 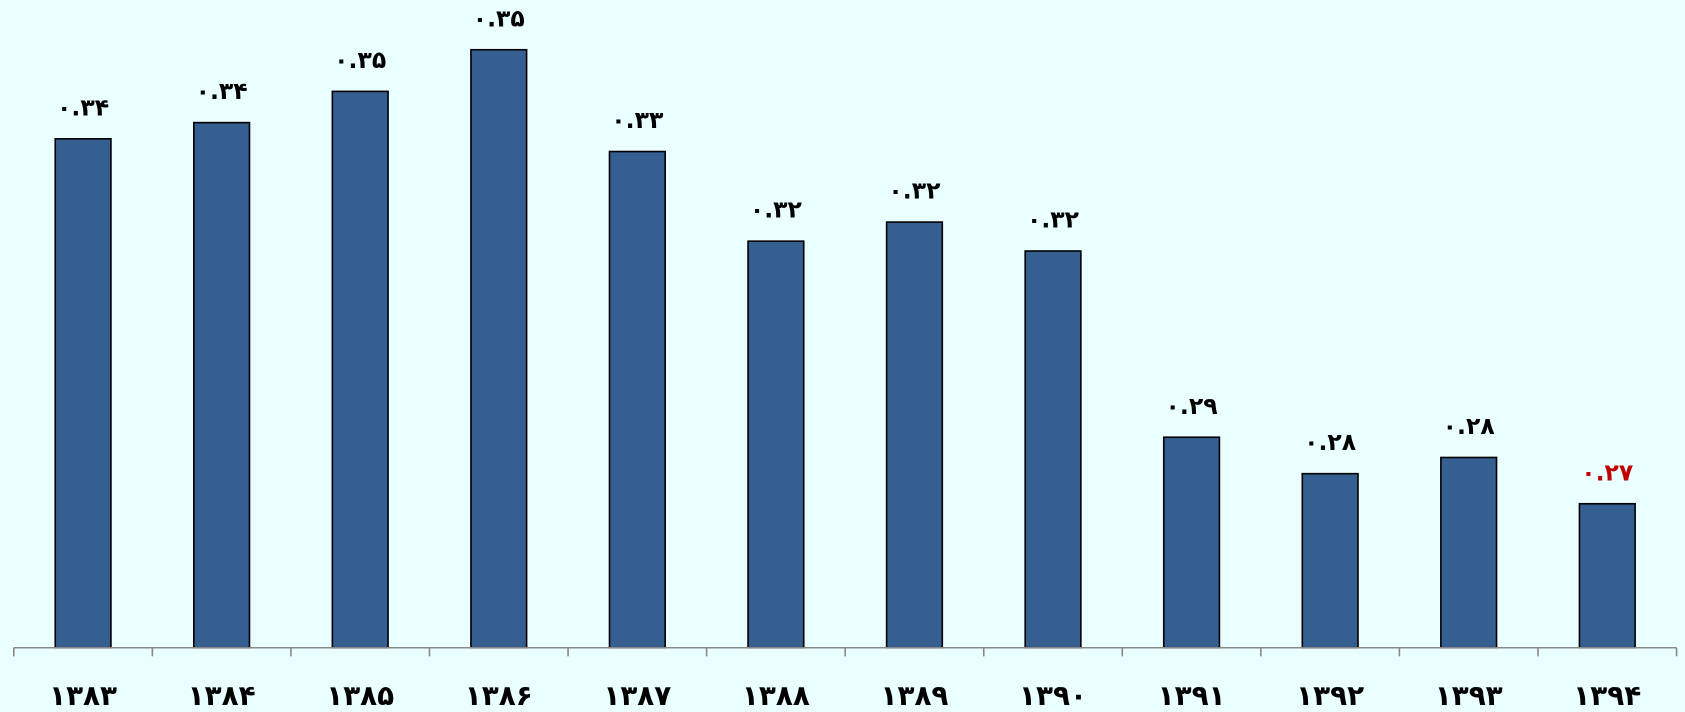 I want to click on x-tick-label: ۱۳۸۶, so click(x=499, y=695).